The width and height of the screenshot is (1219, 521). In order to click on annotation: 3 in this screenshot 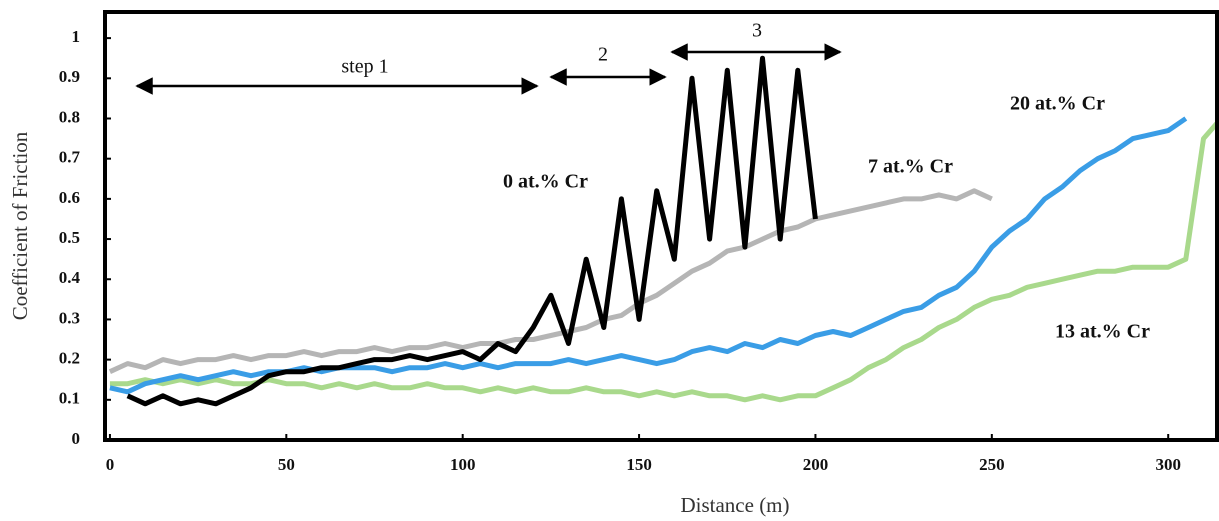, I will do `click(757, 31)`.